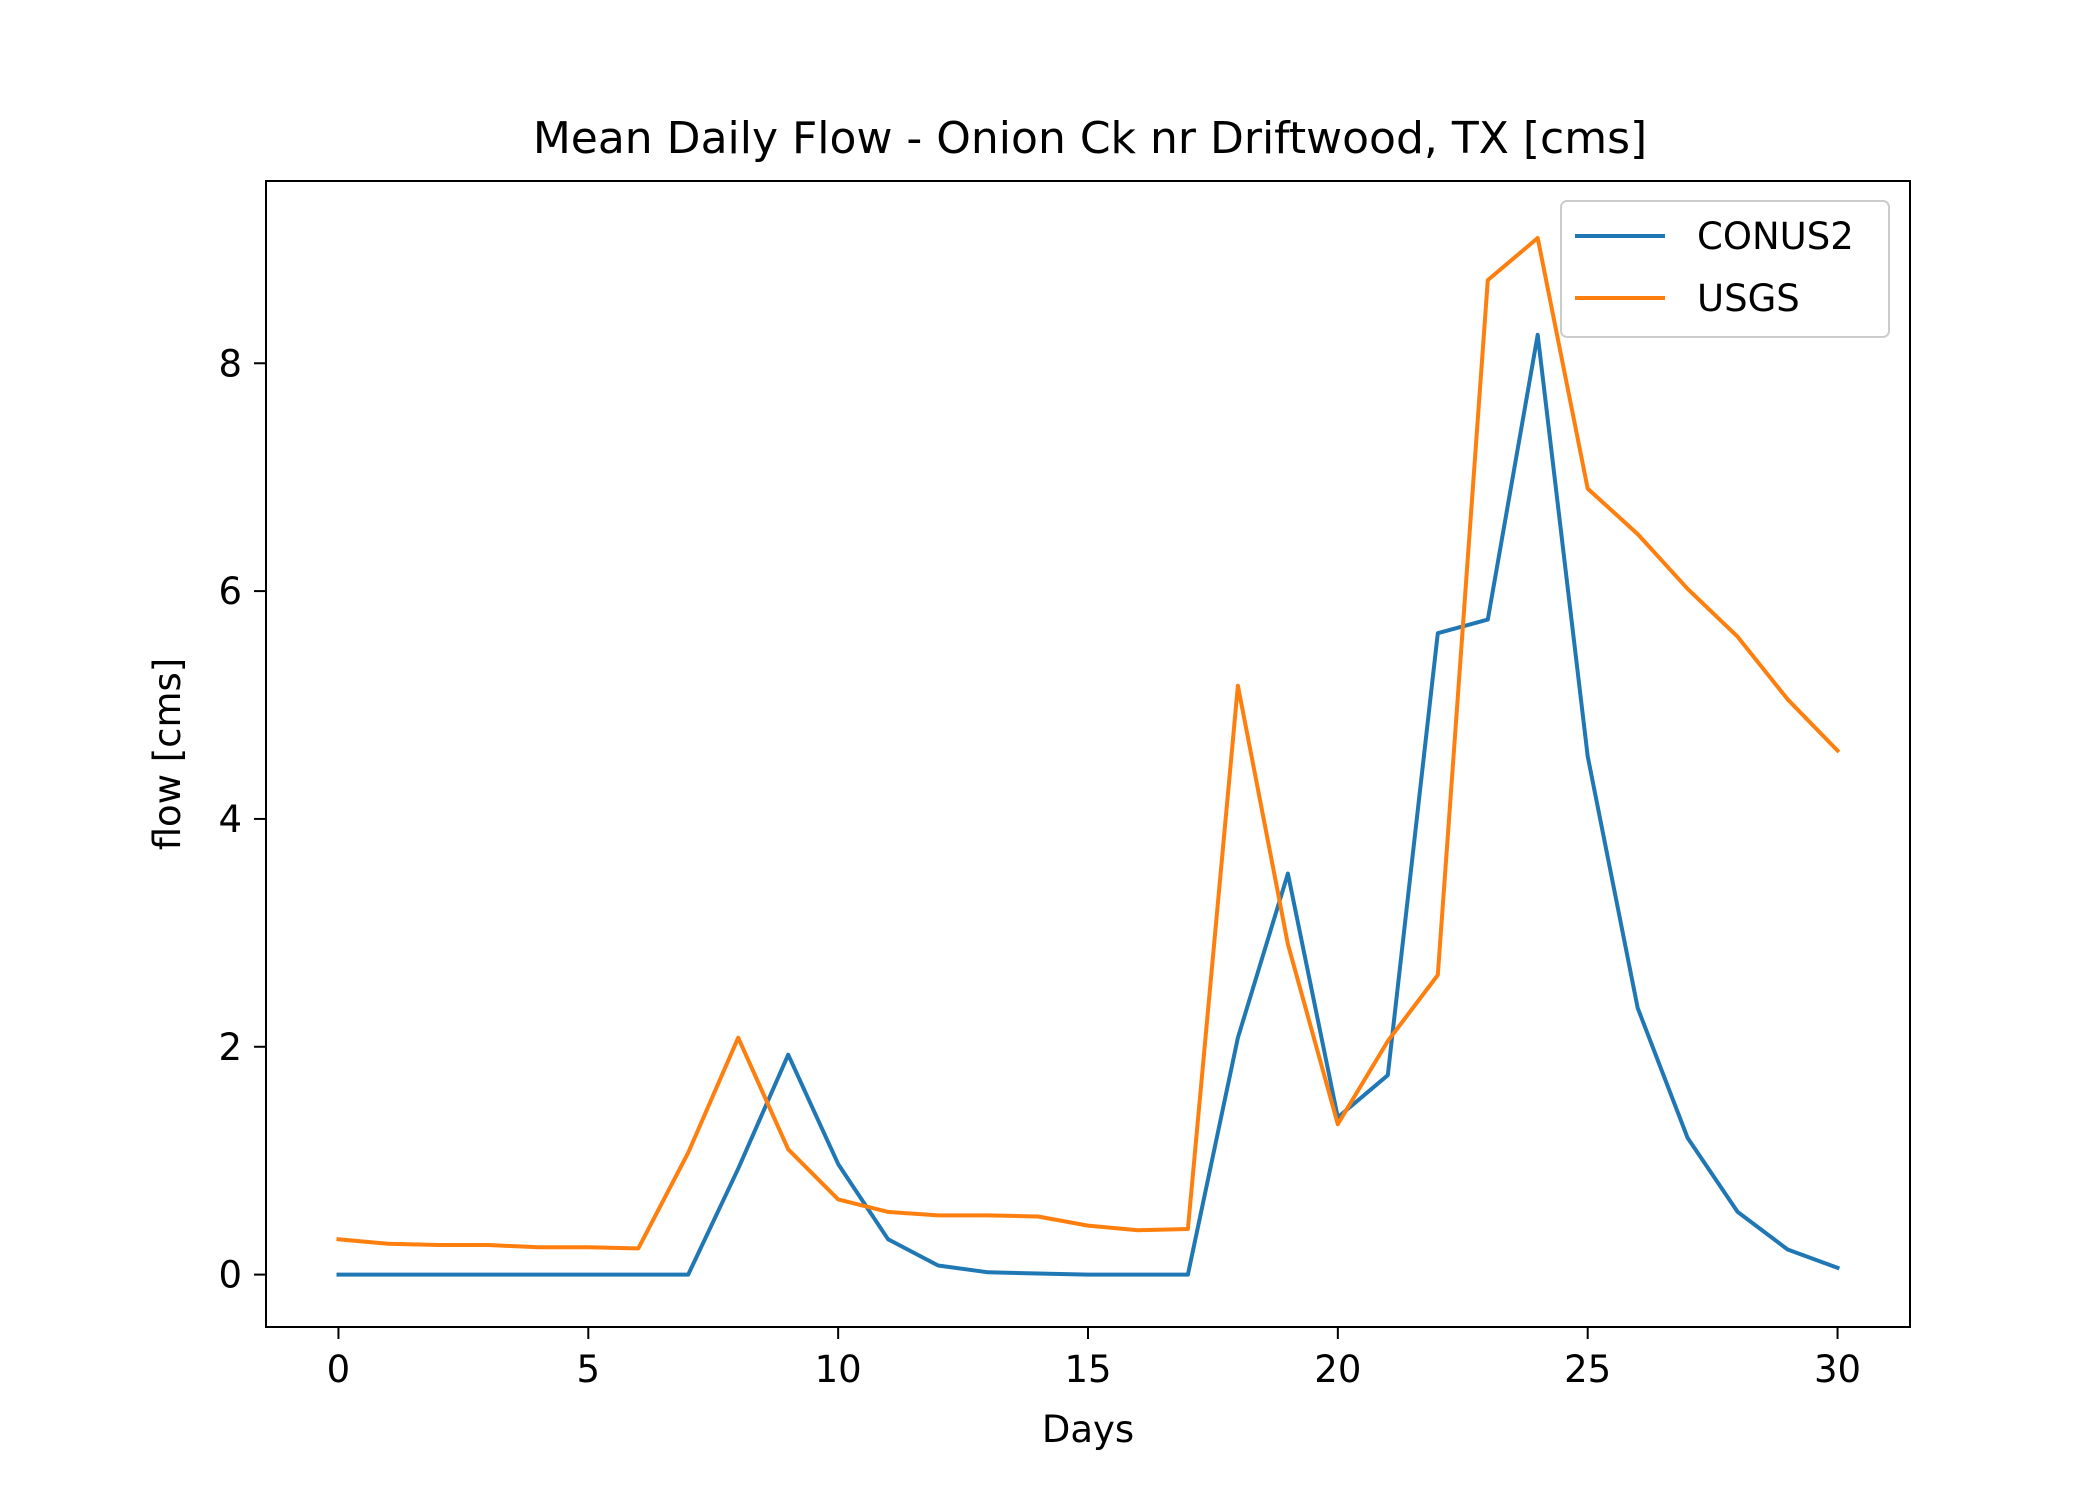 The width and height of the screenshot is (2100, 1500). I want to click on x-axis-label: Days, so click(1088, 1429).